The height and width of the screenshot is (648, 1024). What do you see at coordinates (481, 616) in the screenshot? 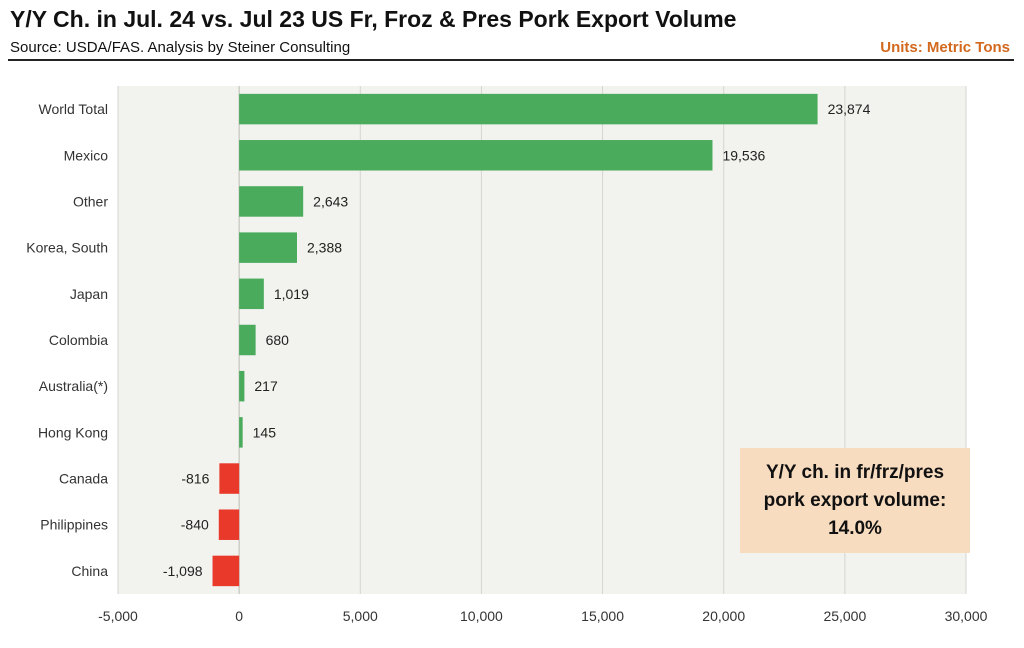
I see `x-tick-label: 10,000` at bounding box center [481, 616].